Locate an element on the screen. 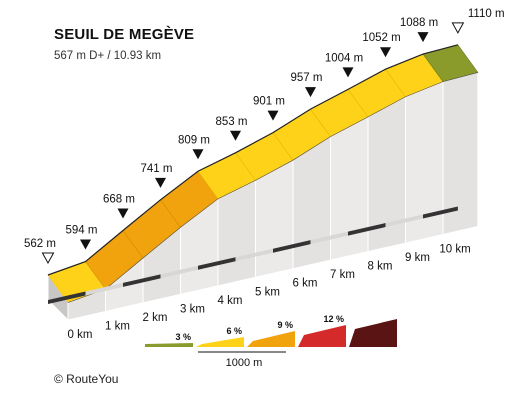 The width and height of the screenshot is (532, 400). legend-scale-label: 1000 m is located at coordinates (244, 363).